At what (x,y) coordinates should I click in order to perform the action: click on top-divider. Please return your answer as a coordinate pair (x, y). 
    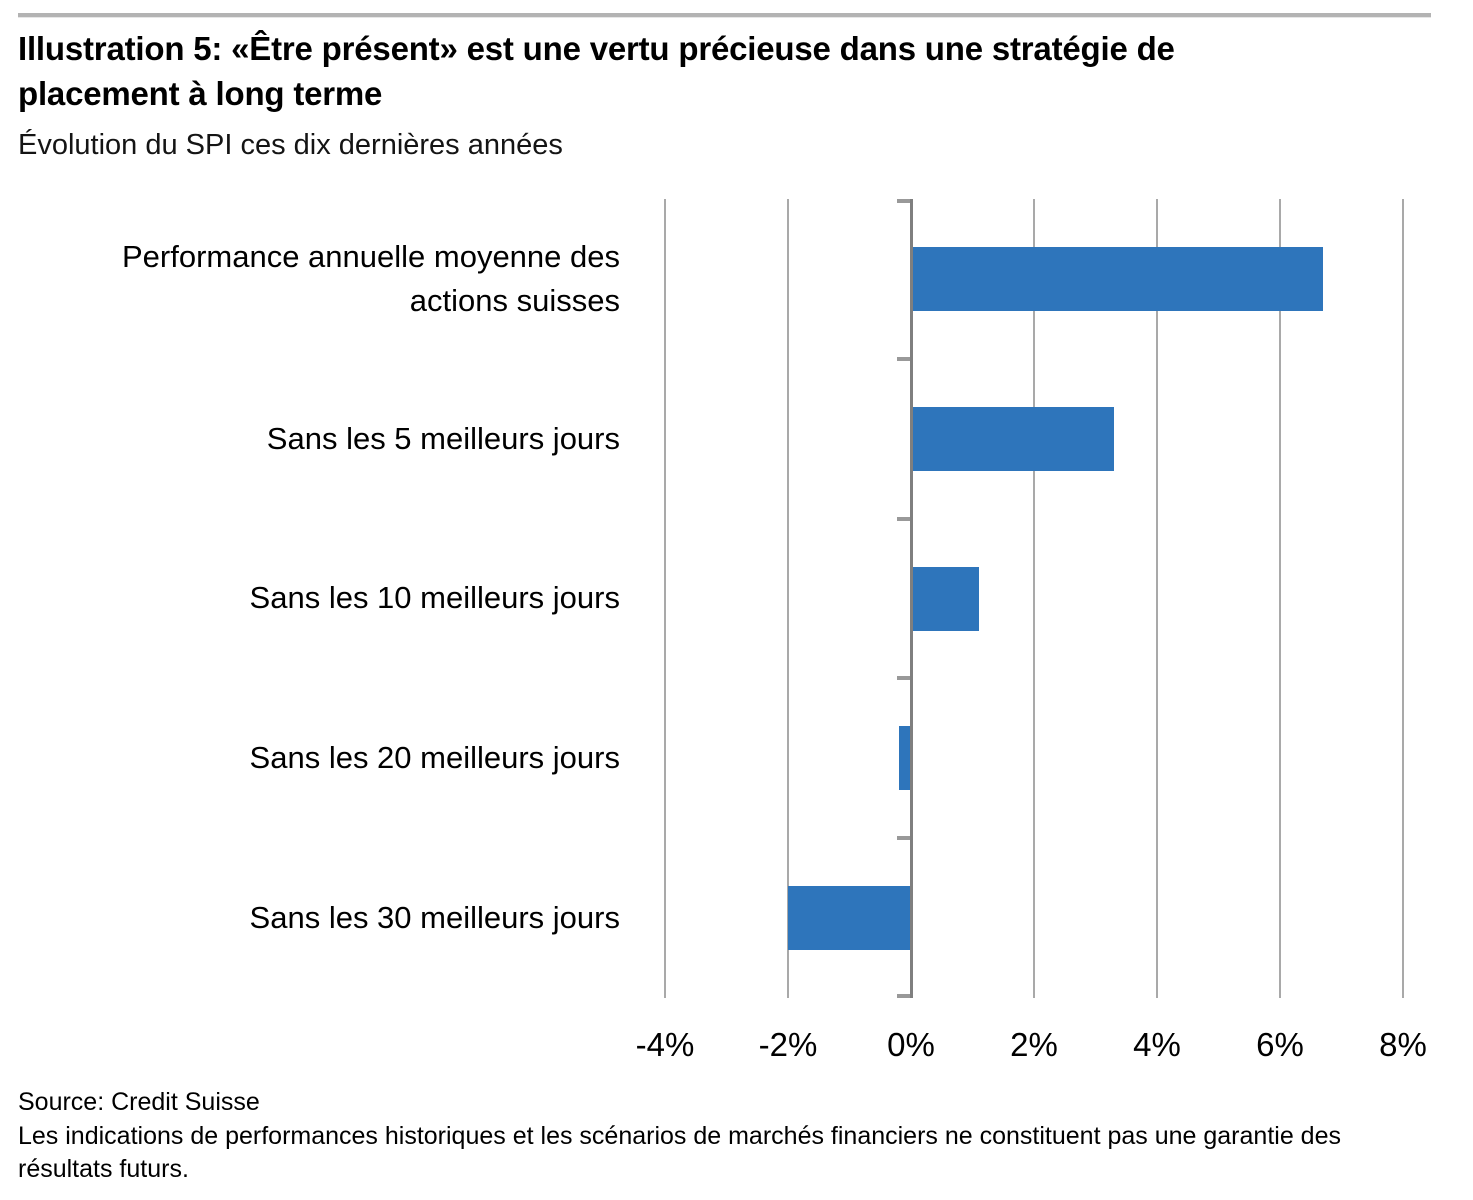
    Looking at the image, I should click on (724, 15).